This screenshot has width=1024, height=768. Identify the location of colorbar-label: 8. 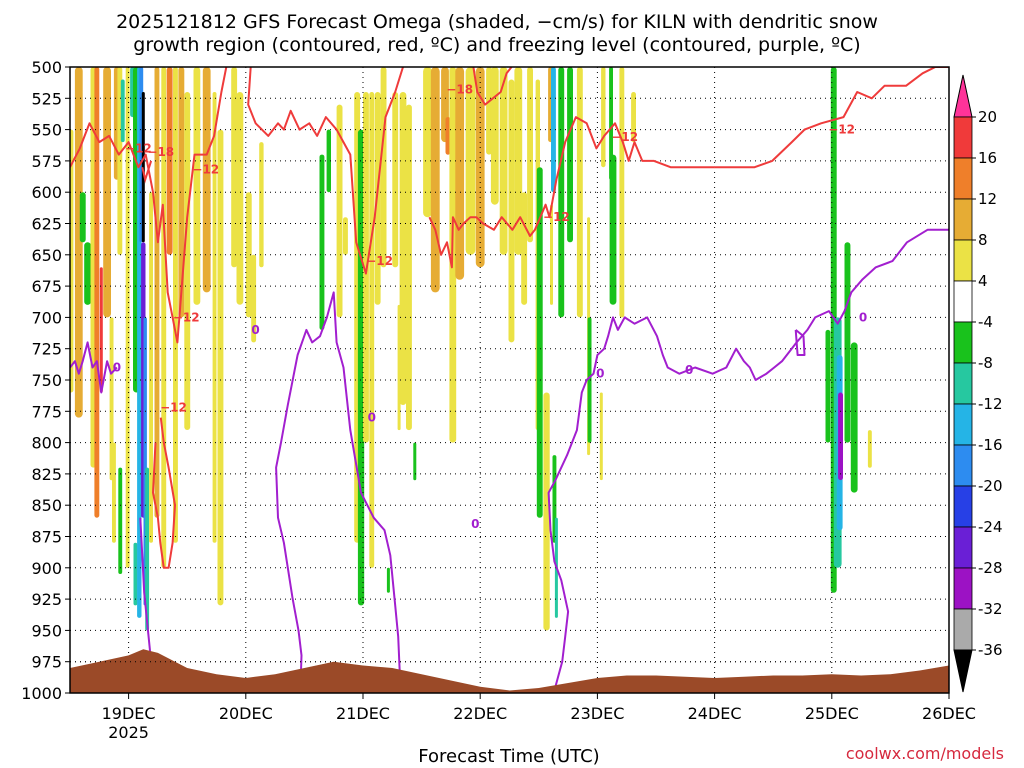
(983, 240).